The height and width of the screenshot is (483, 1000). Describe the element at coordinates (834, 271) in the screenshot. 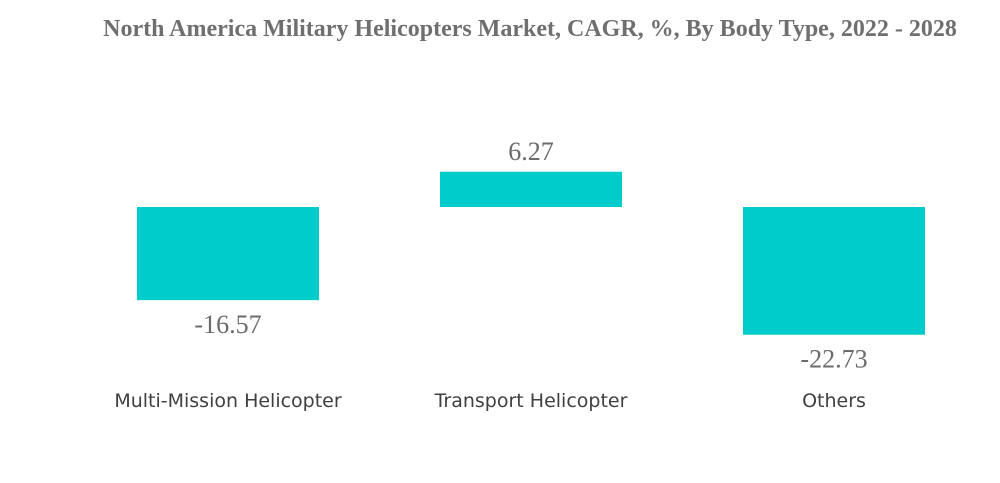

I see `bar-others` at that location.